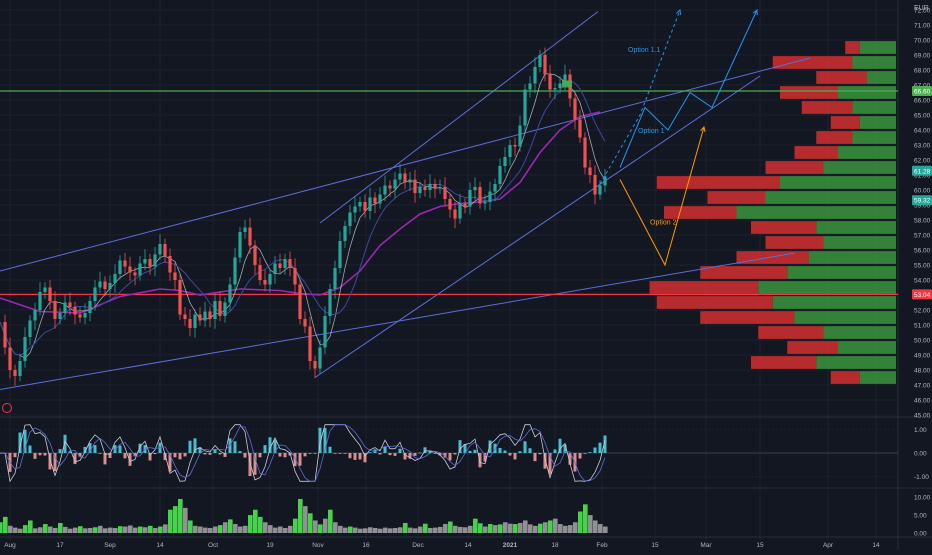  What do you see at coordinates (922, 116) in the screenshot?
I see `price-tick-label: 65.00` at bounding box center [922, 116].